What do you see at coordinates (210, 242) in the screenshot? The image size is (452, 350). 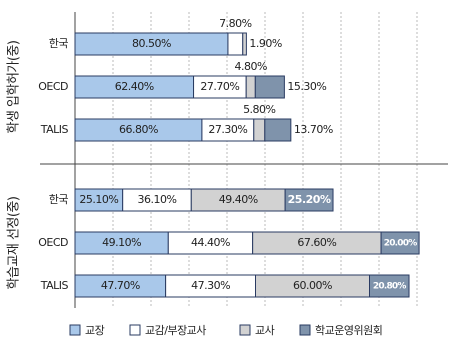 I see `value-label: 44.40%` at bounding box center [210, 242].